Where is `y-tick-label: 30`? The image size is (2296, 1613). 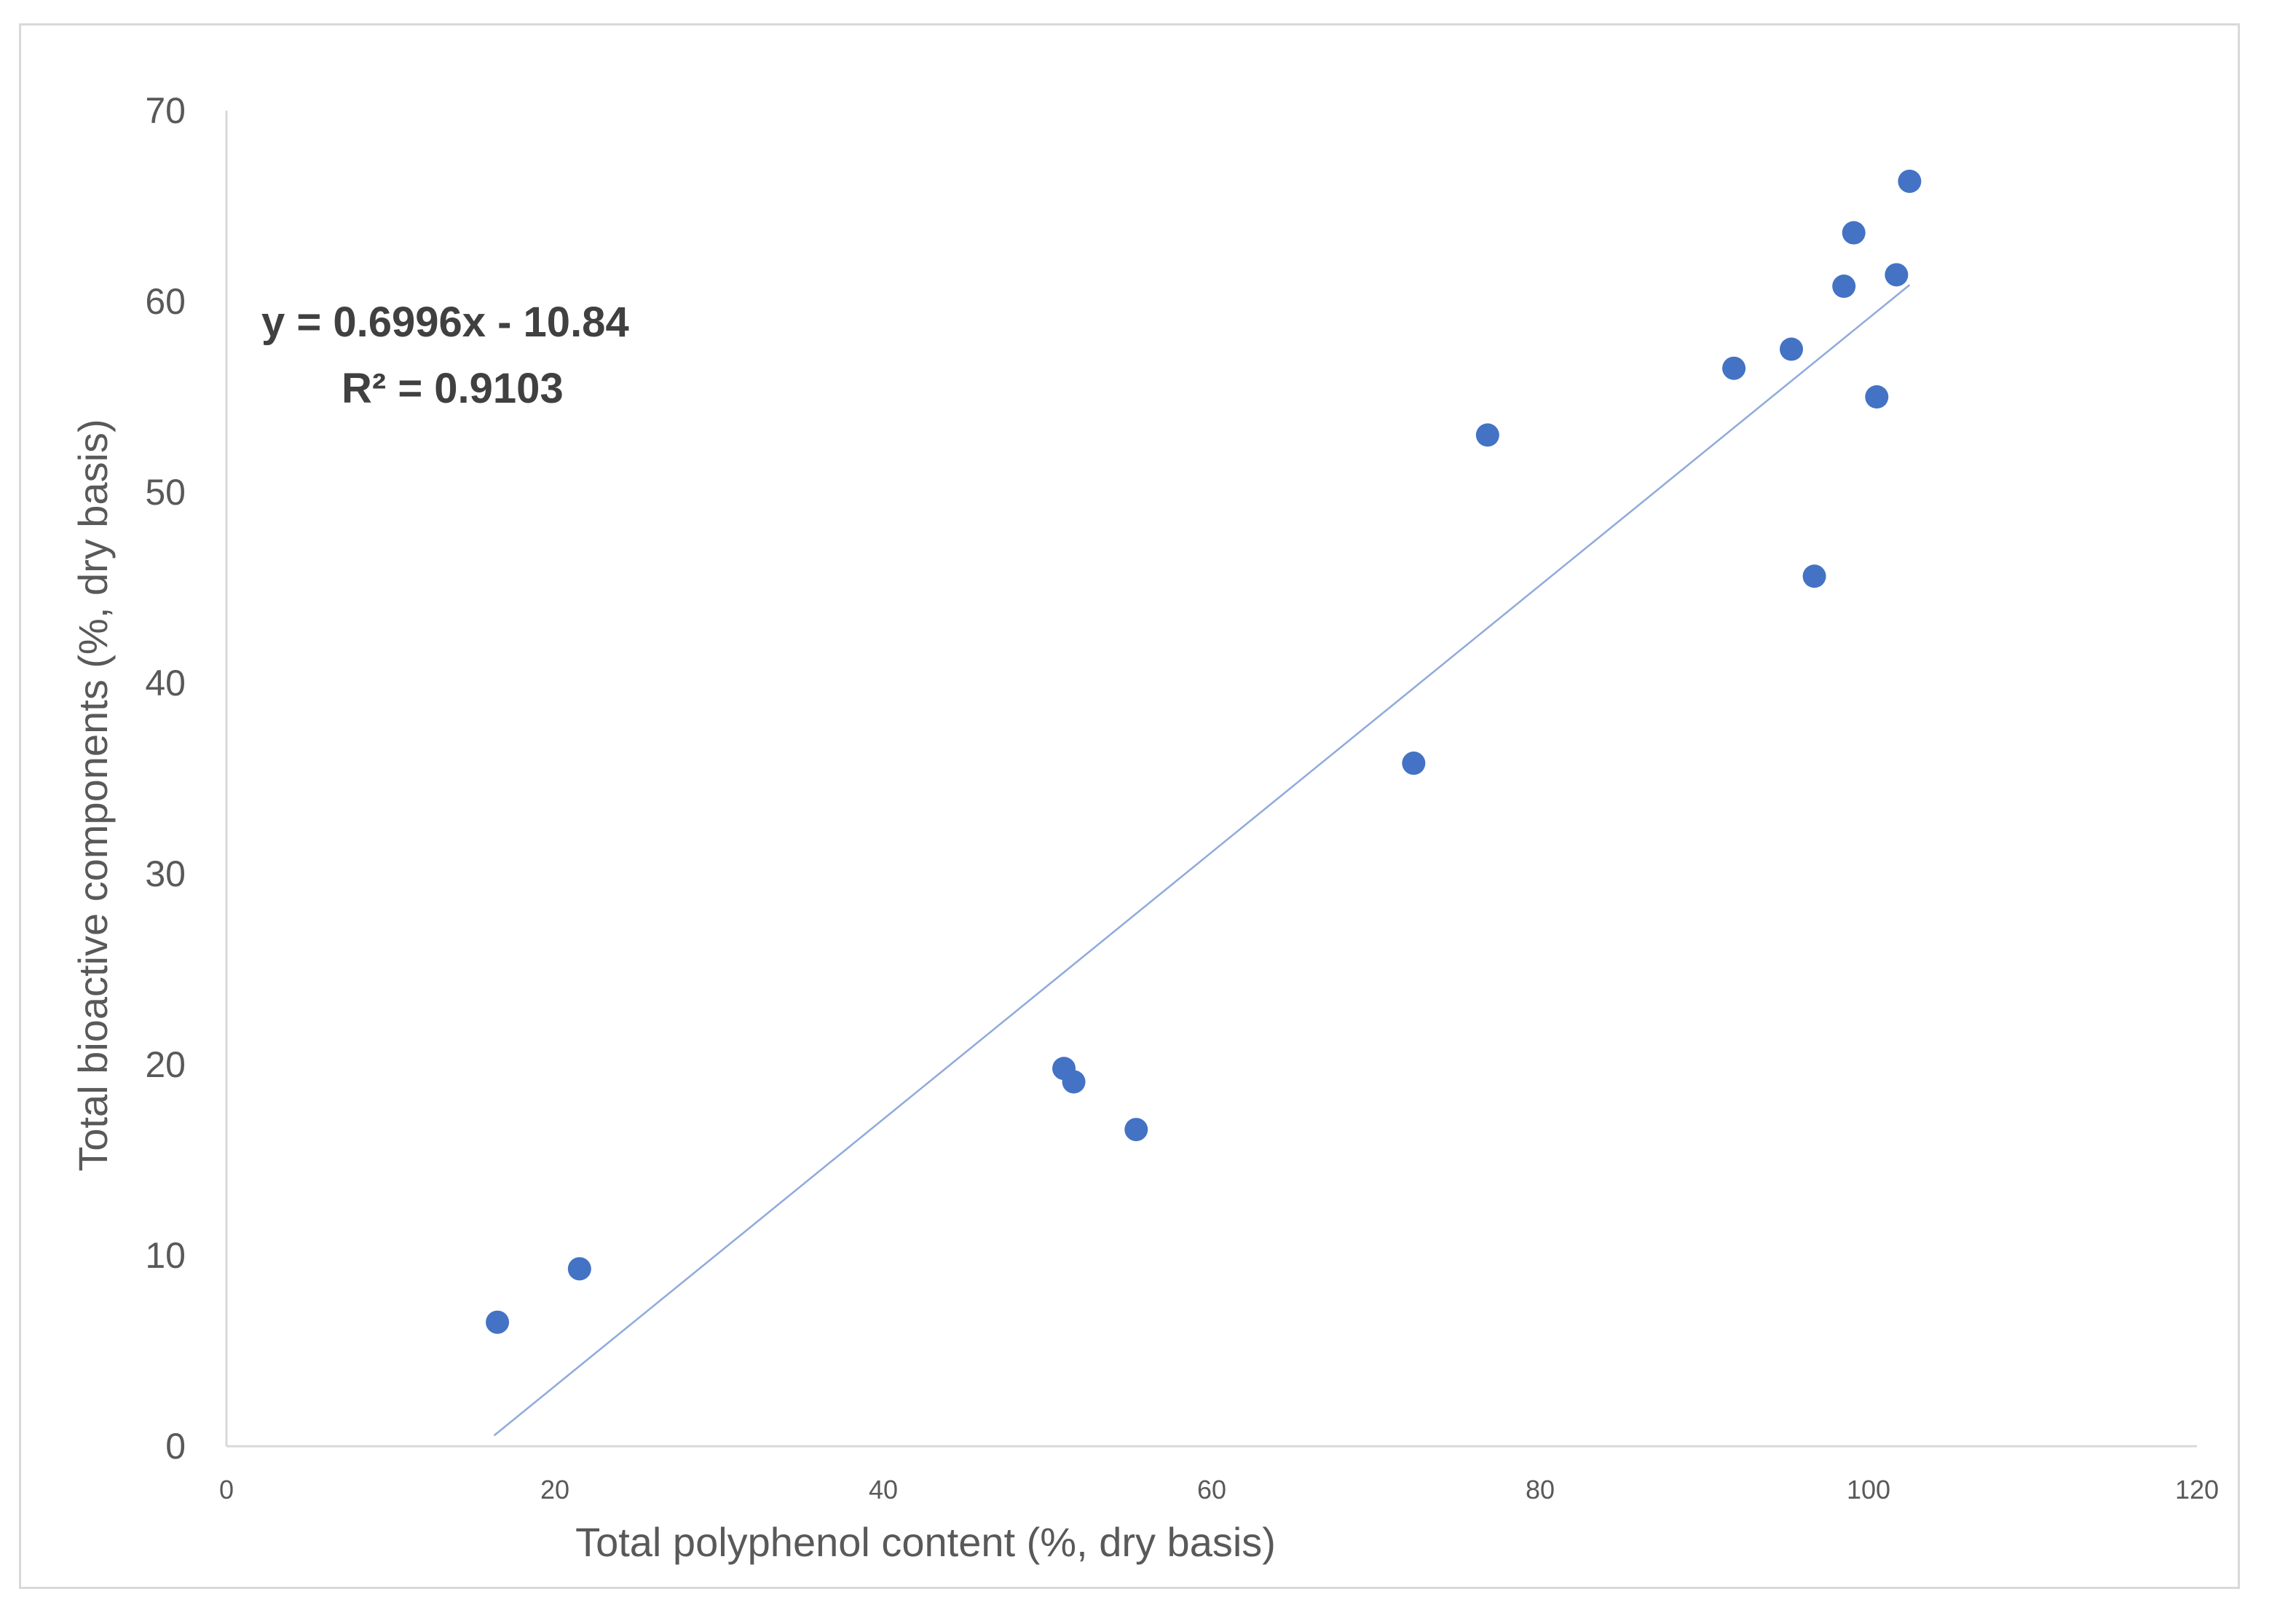 y-tick-label: 30 is located at coordinates (165, 873).